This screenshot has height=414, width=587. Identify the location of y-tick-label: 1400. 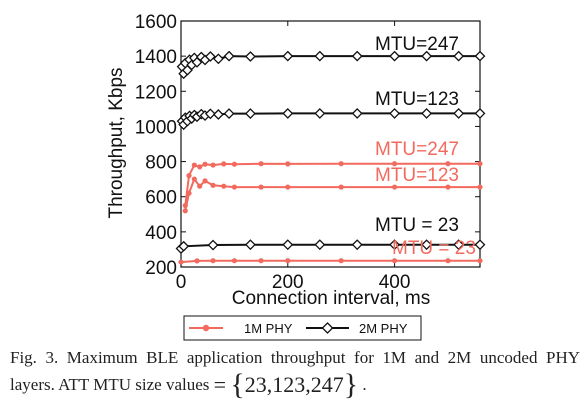
(156, 57).